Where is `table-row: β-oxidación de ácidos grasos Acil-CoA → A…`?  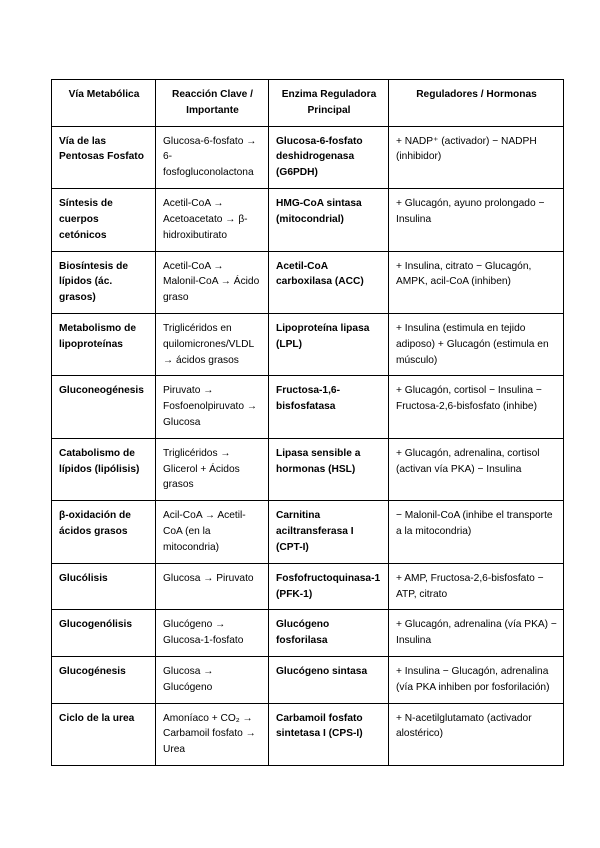
table-row: β-oxidación de ácidos grasos Acil-CoA → A… is located at coordinates (307, 532).